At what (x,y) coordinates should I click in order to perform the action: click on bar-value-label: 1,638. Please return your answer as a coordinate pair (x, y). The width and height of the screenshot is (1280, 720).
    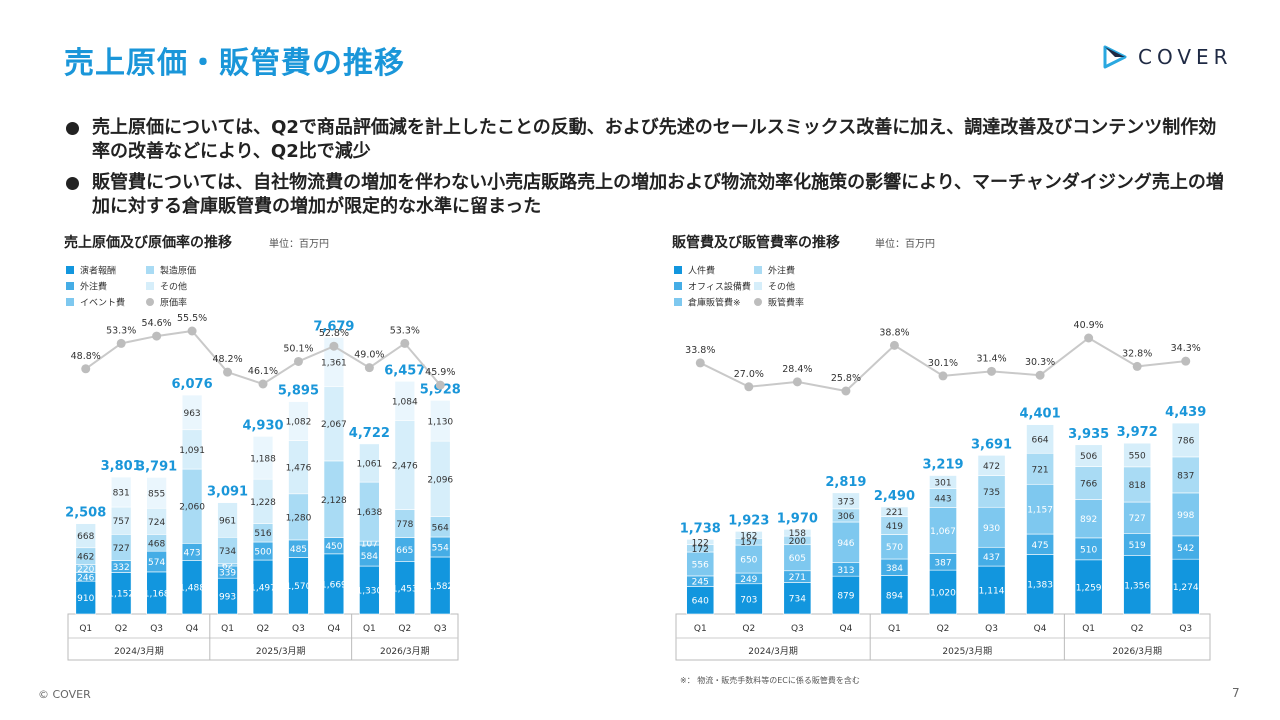
    Looking at the image, I should click on (369, 513).